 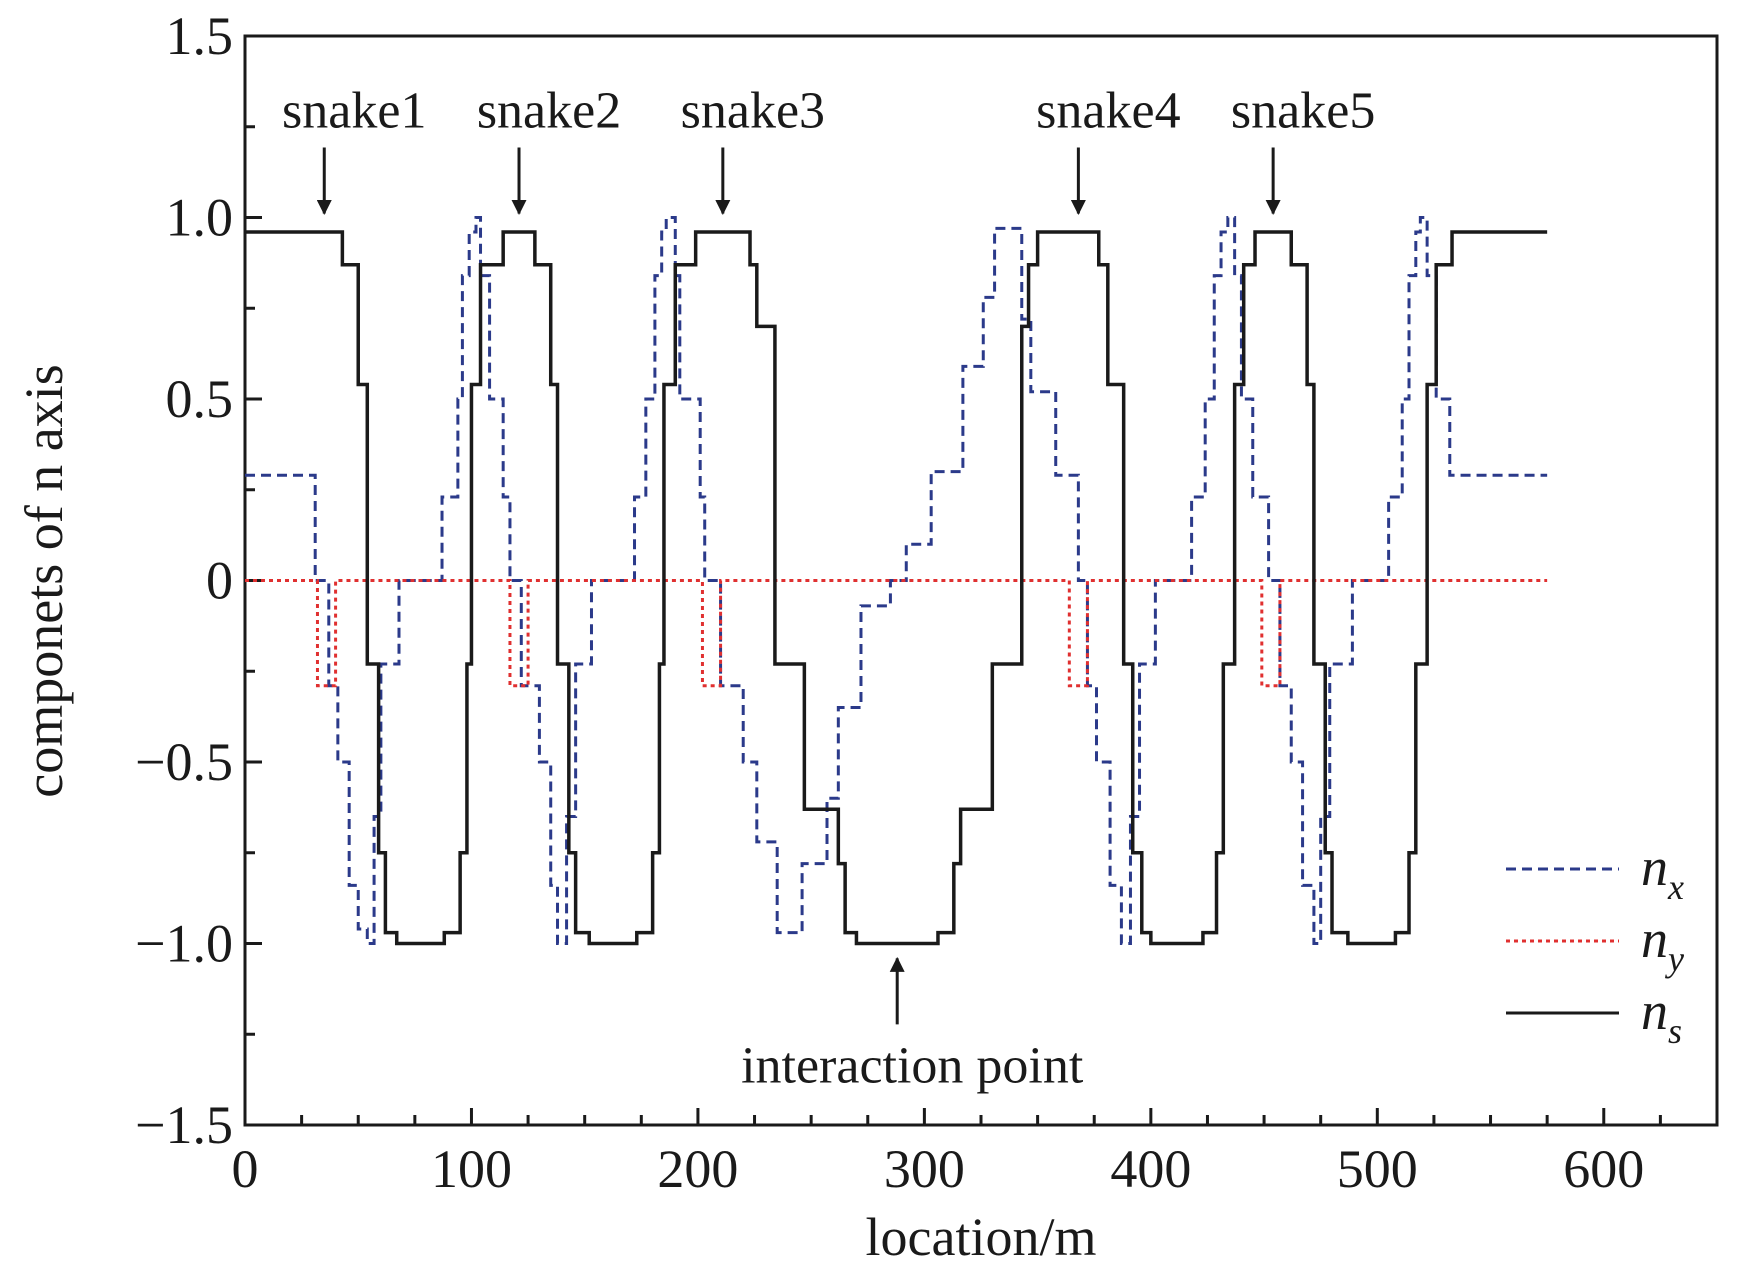 I want to click on x-tick-label: 200, so click(x=697, y=1169).